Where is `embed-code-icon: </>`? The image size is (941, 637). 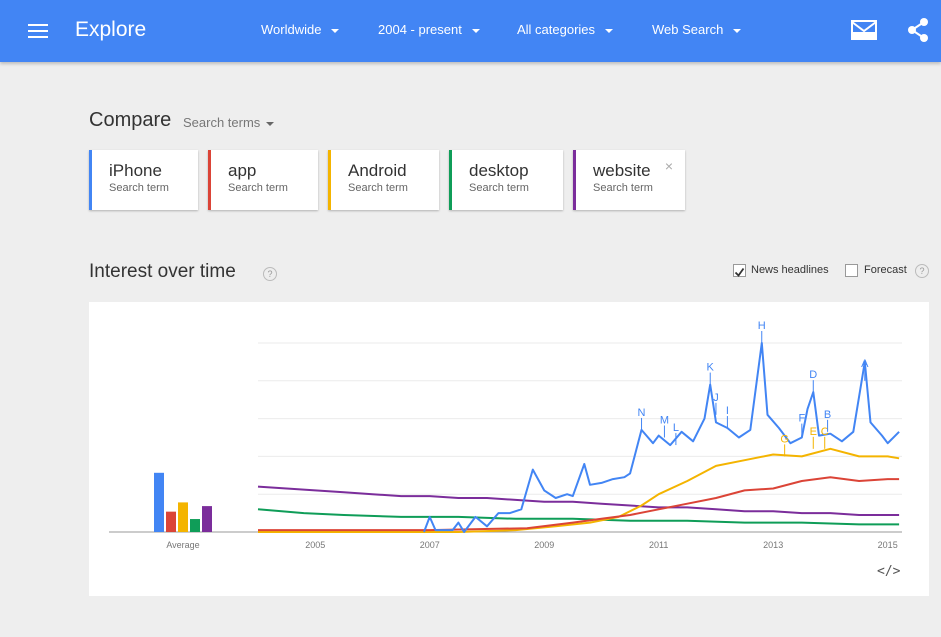 embed-code-icon: </> is located at coordinates (889, 571).